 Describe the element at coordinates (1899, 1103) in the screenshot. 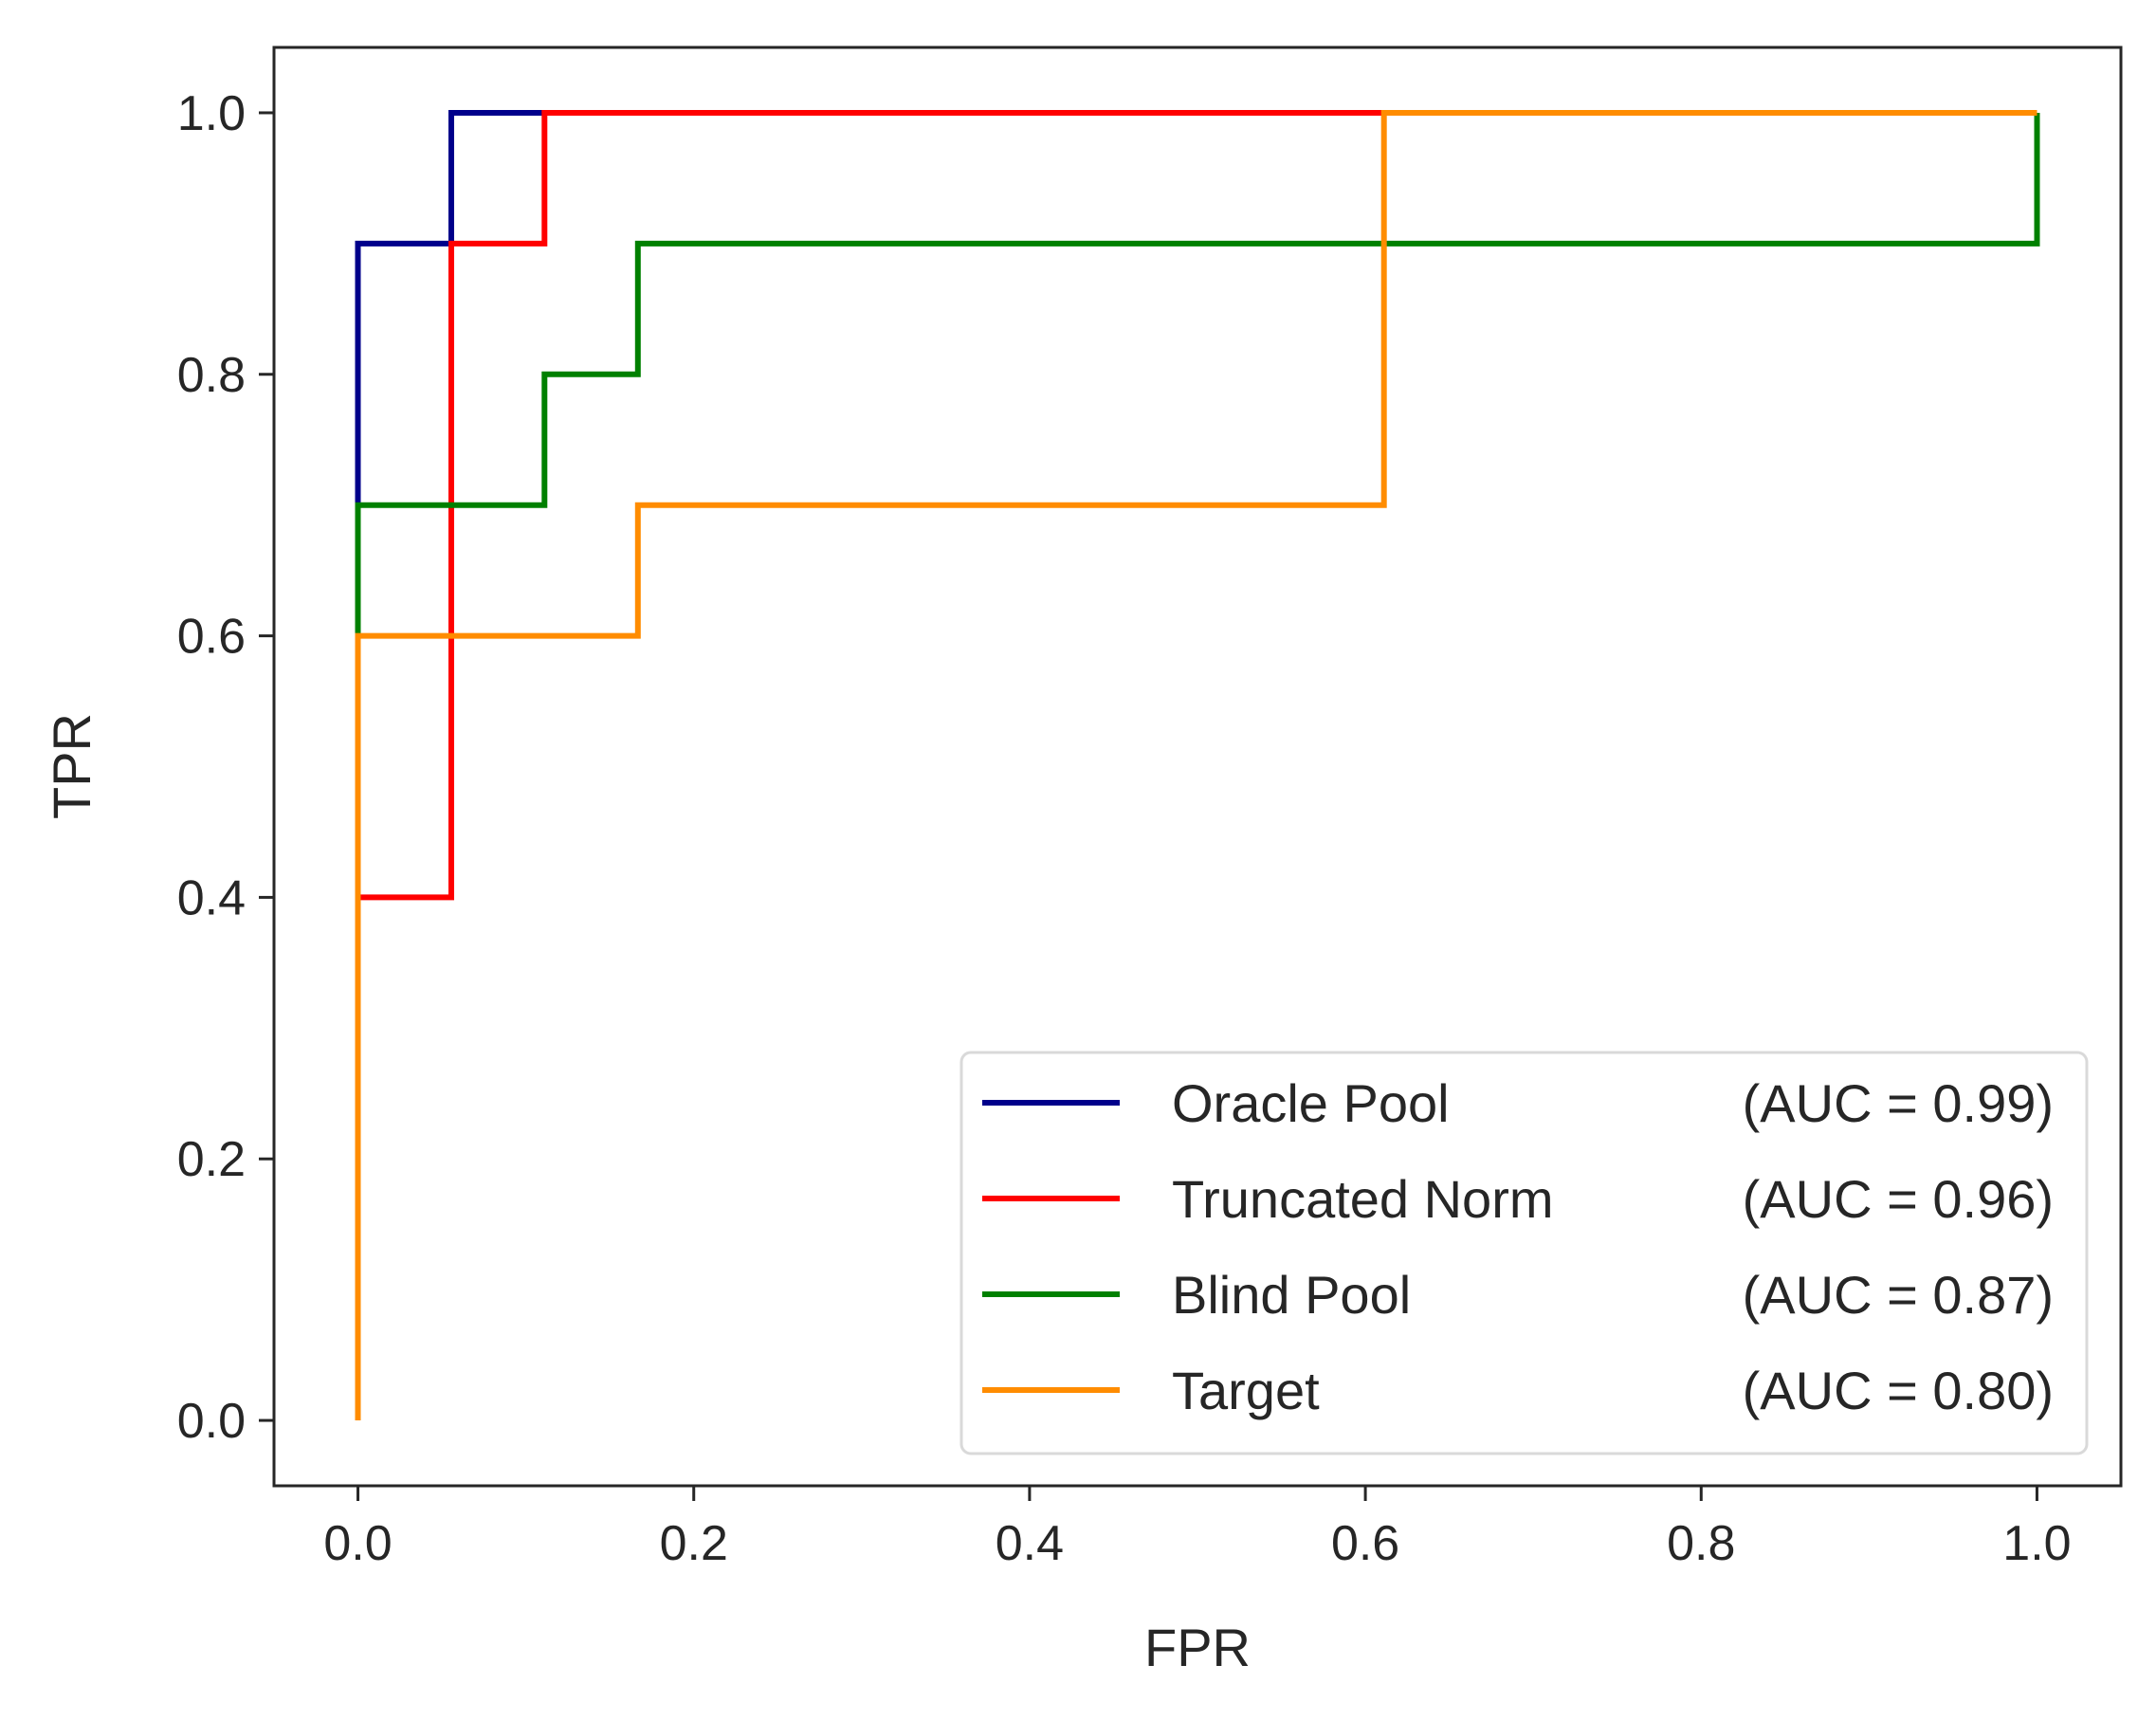

I see `legend-auc: (AUC = 0.99)` at that location.